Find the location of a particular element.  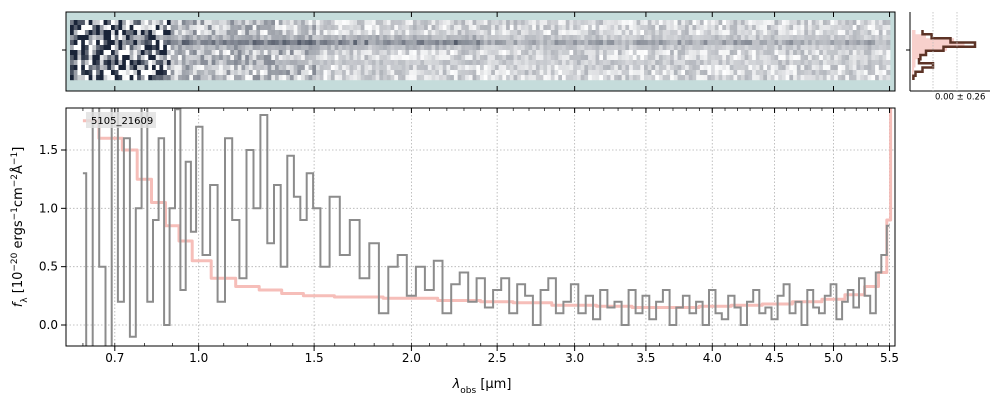

profile-data-line is located at coordinates (944, 55).